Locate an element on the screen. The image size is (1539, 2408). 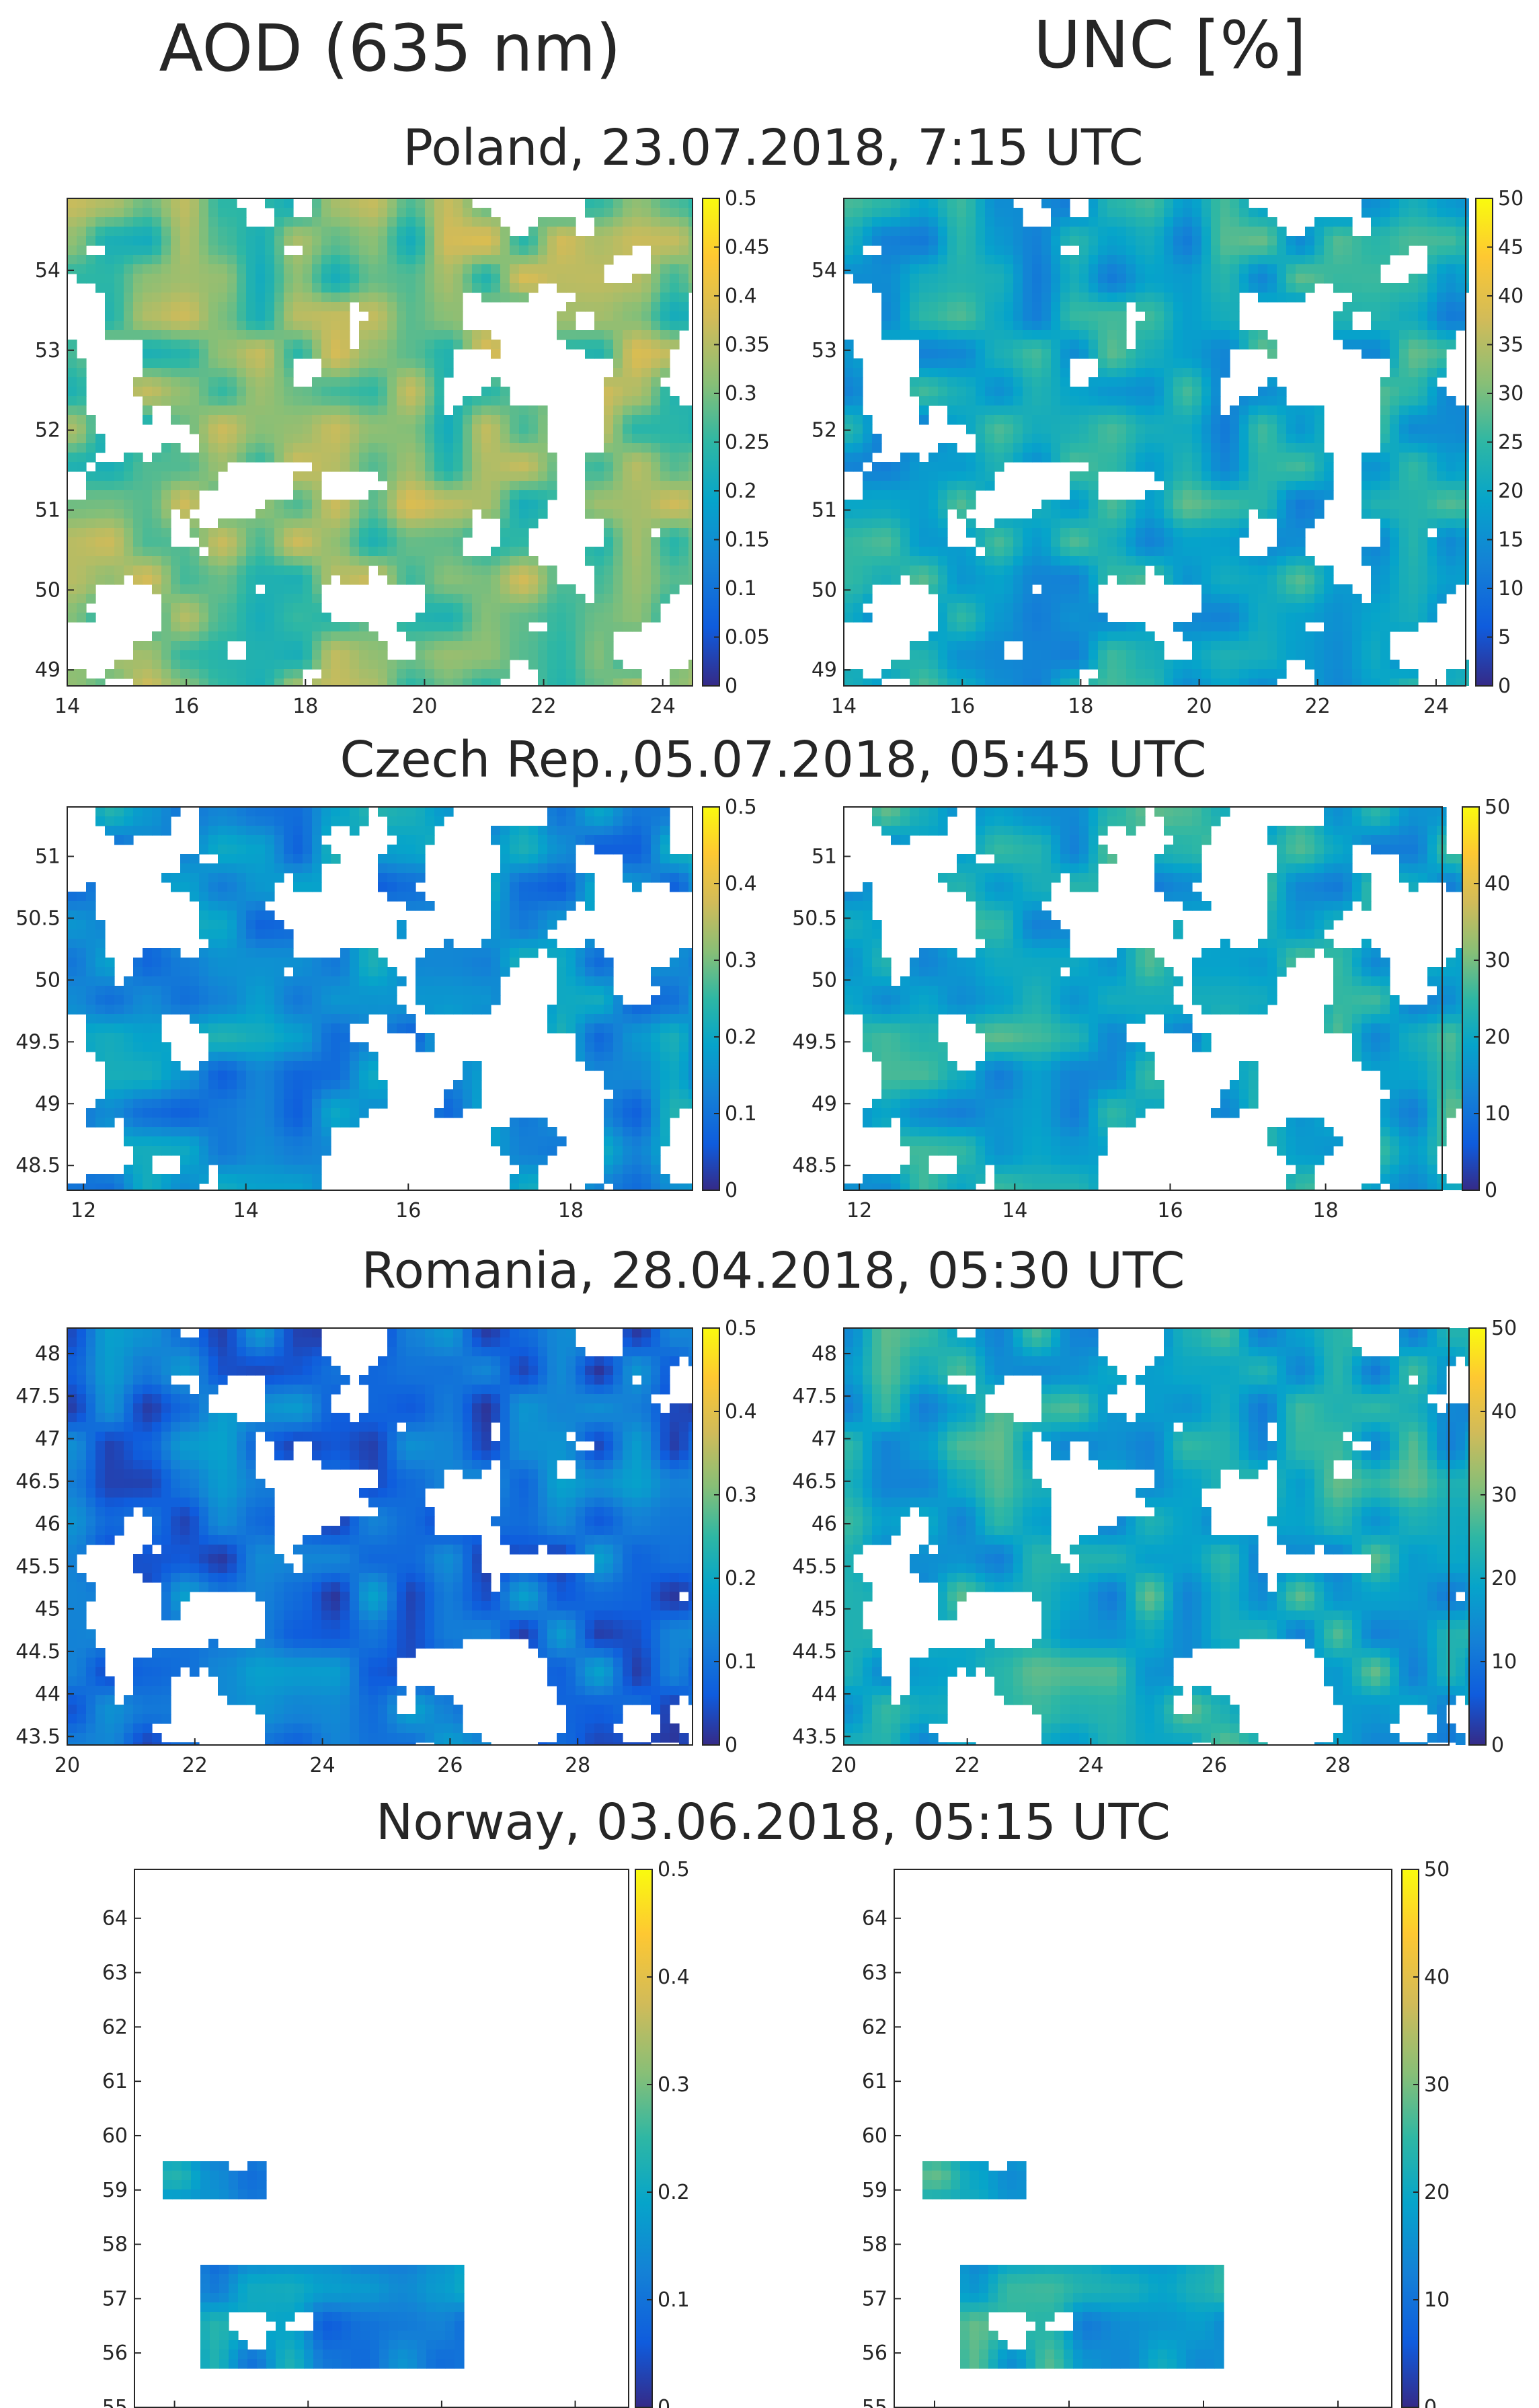
y-tick-label: 57 is located at coordinates (875, 2298).